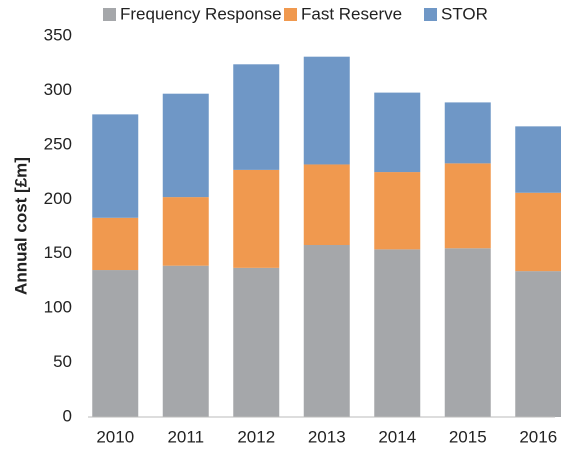 The height and width of the screenshot is (453, 561). I want to click on y-tick-label: 300, so click(58, 89).